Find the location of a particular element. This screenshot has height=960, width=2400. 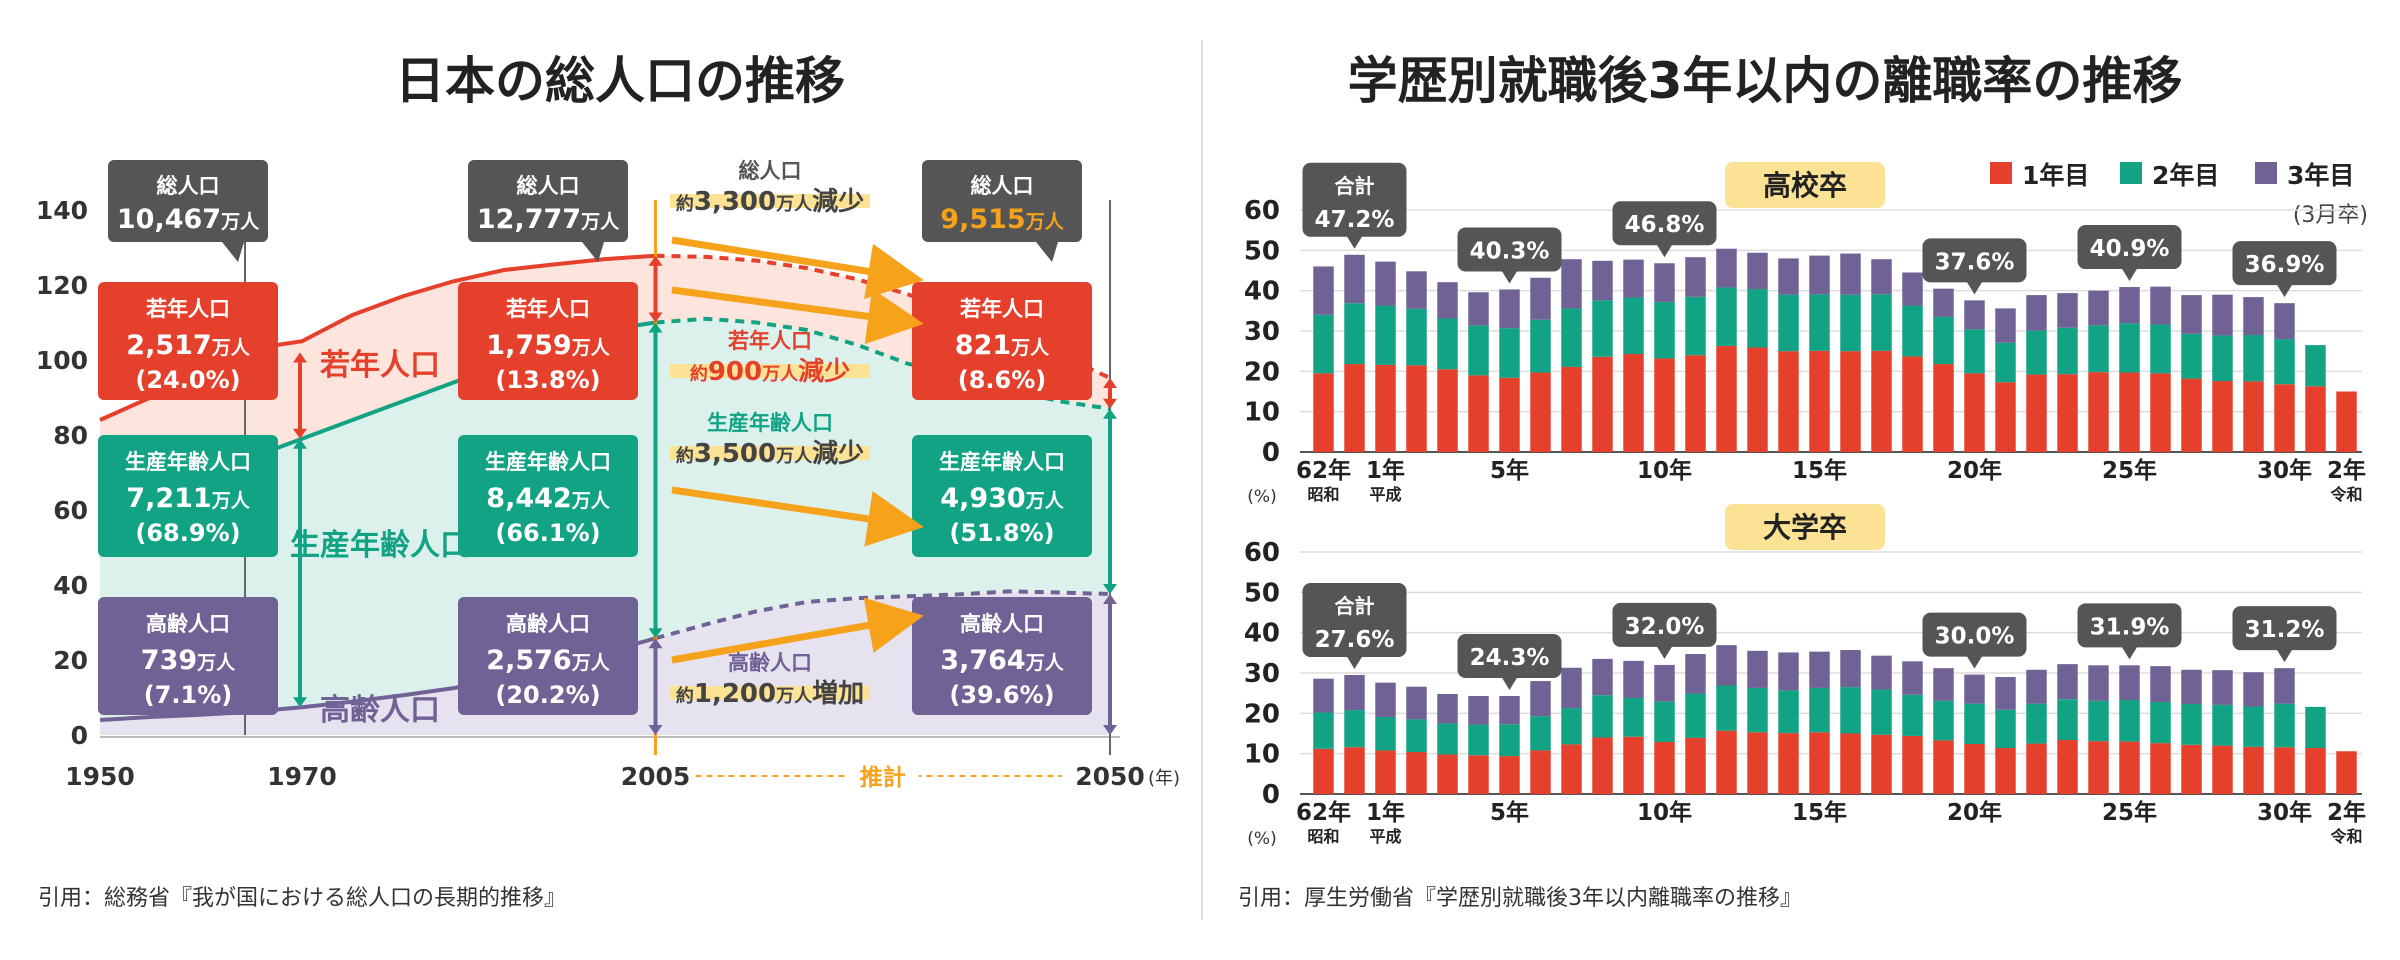

young-arrow-2005-head-top is located at coordinates (655, 260).